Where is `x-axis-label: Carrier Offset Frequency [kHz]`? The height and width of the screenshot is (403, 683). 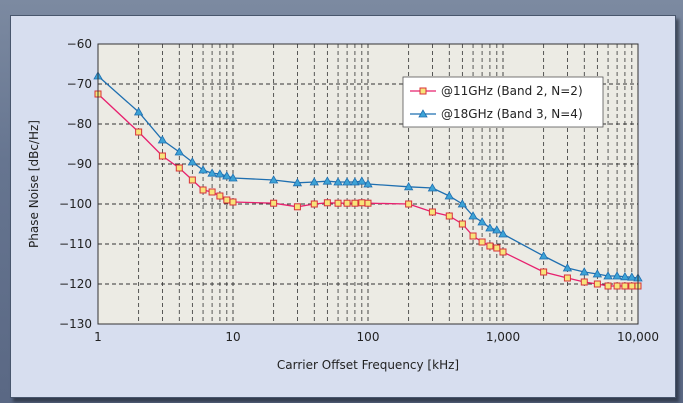
x-axis-label: Carrier Offset Frequency [kHz] is located at coordinates (368, 365).